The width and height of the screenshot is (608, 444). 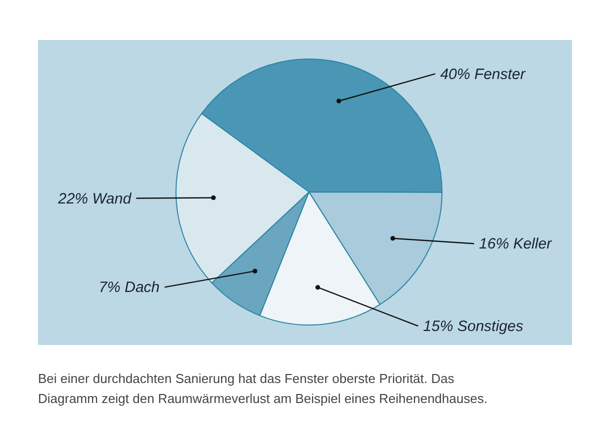 What do you see at coordinates (483, 74) in the screenshot?
I see `slice-label: 40% Fenster` at bounding box center [483, 74].